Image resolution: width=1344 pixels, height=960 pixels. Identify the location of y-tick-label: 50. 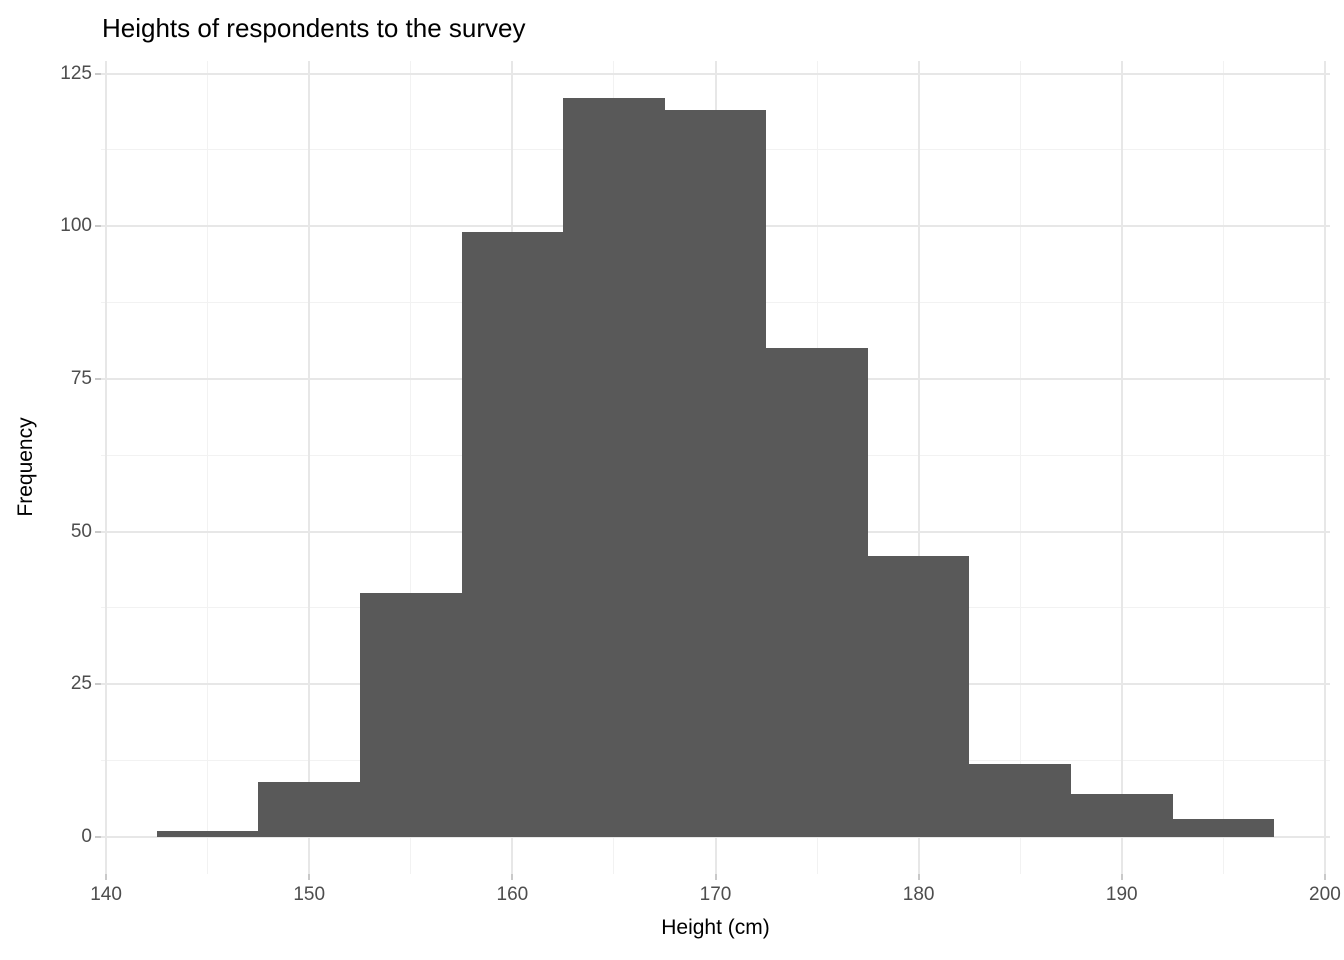
(81, 531).